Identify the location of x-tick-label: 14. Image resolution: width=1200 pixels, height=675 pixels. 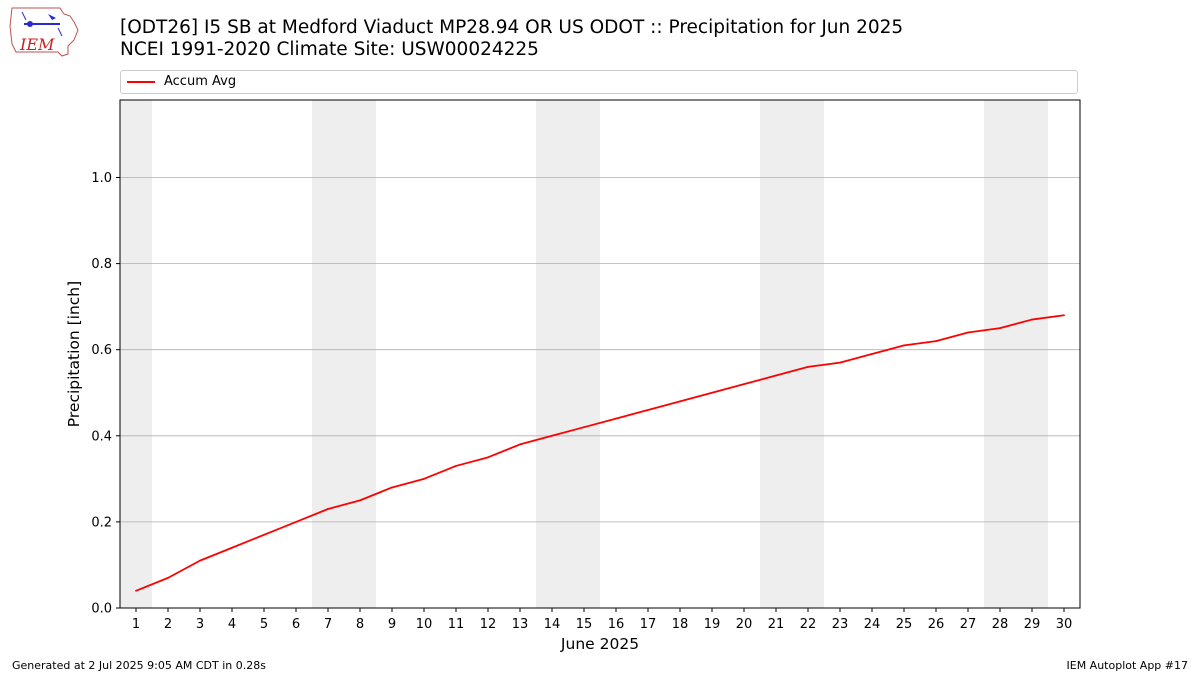
(552, 624).